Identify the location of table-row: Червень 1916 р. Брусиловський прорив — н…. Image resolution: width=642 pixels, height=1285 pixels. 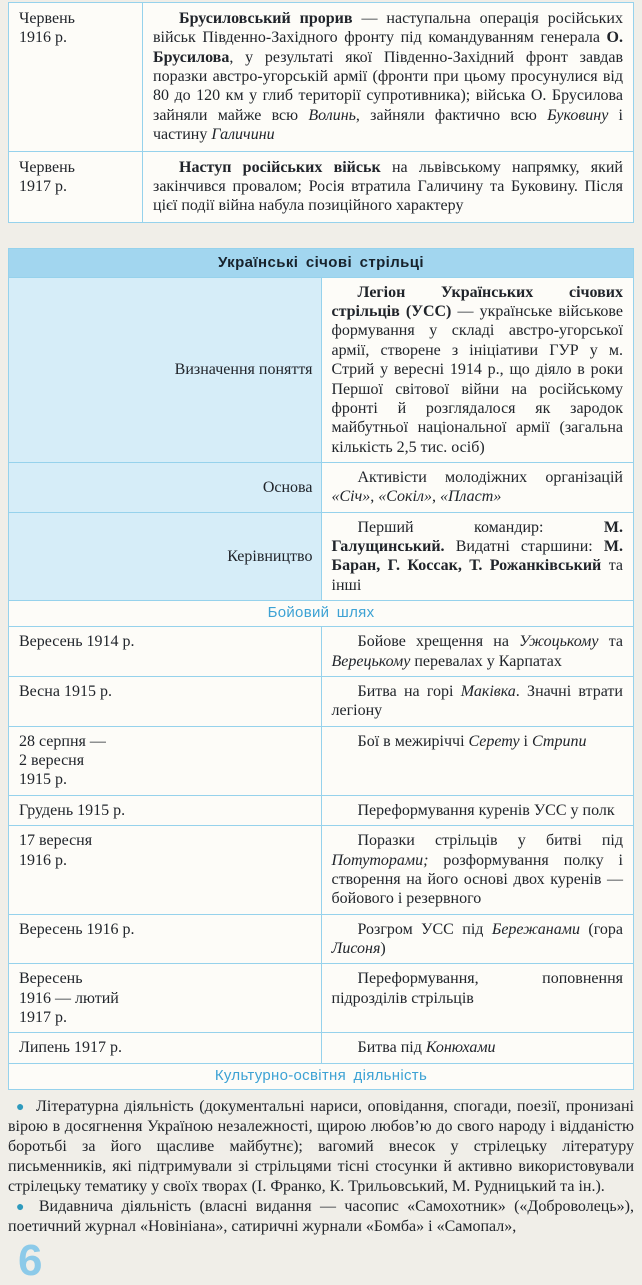
(321, 77).